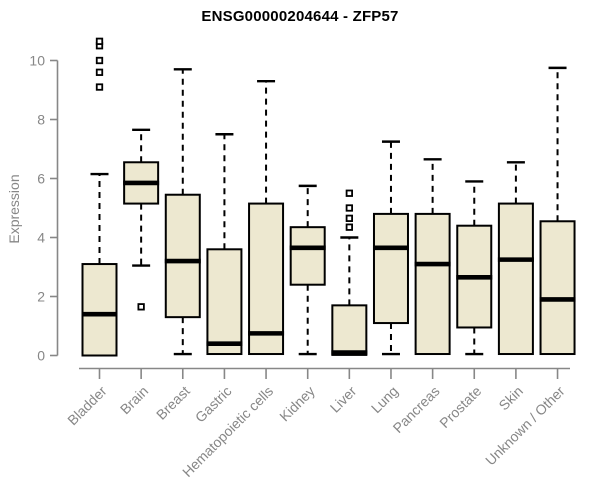 Image resolution: width=600 pixels, height=500 pixels. What do you see at coordinates (41, 238) in the screenshot?
I see `y-tick-label: 4` at bounding box center [41, 238].